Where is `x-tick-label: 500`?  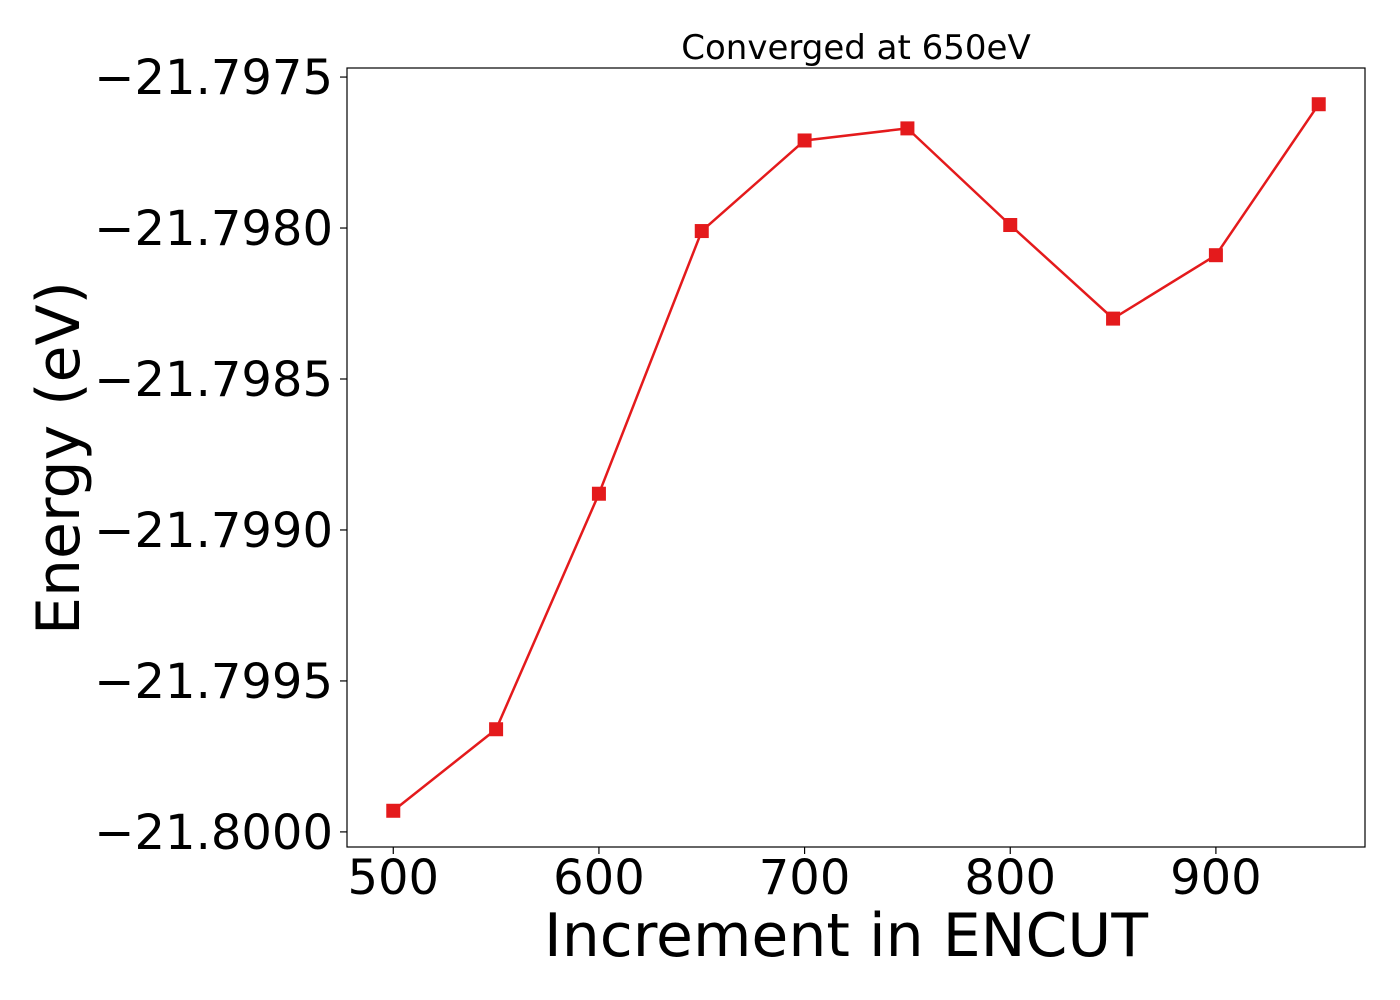
x-tick-label: 500 is located at coordinates (393, 878).